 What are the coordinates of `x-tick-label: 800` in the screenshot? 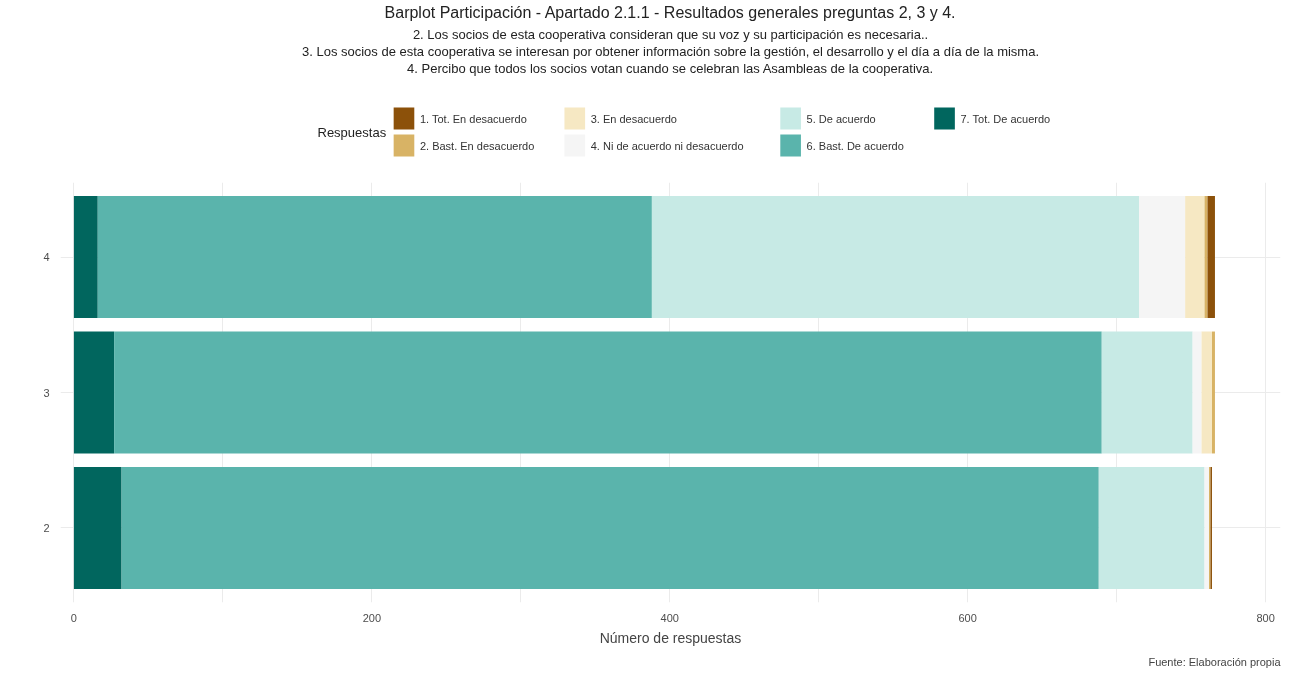 It's located at (1265, 617).